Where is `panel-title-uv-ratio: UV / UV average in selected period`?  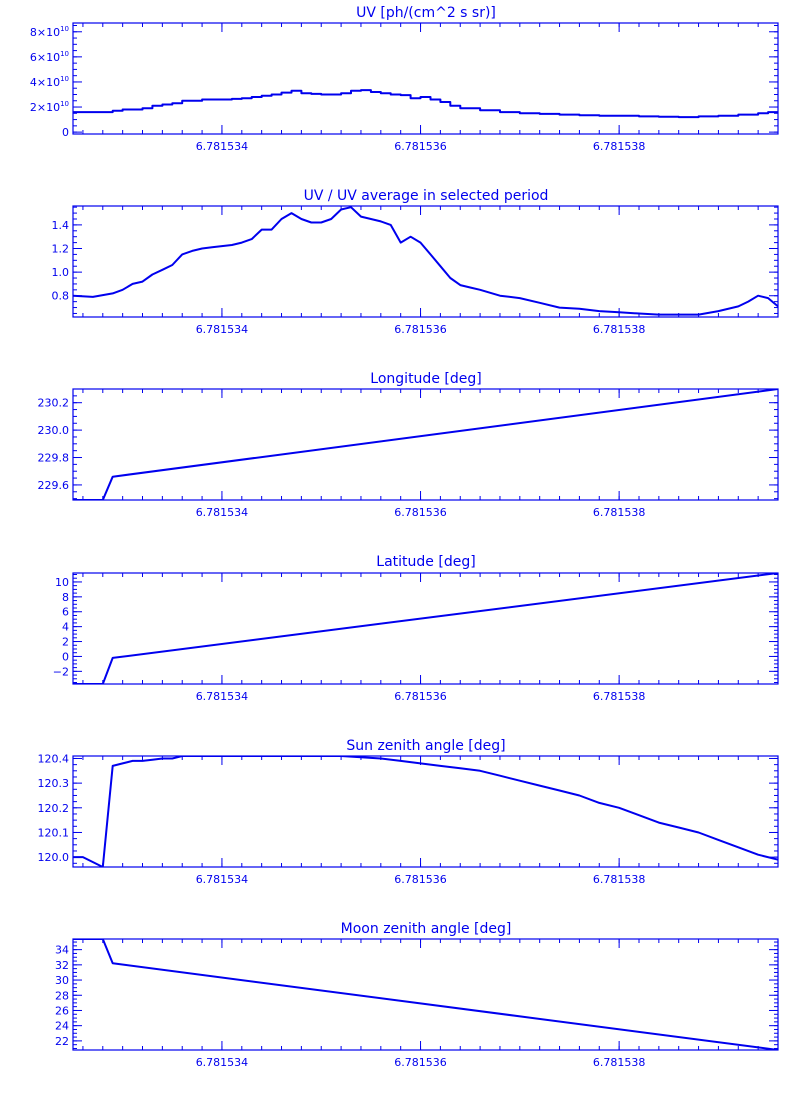
panel-title-uv-ratio: UV / UV average in selected period is located at coordinates (426, 196).